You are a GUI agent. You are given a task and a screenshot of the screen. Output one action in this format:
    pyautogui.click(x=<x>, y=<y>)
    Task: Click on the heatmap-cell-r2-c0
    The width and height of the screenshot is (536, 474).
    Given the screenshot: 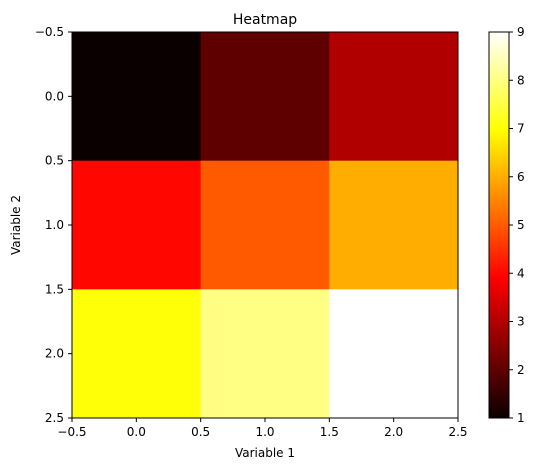 What is the action you would take?
    pyautogui.click(x=137, y=354)
    